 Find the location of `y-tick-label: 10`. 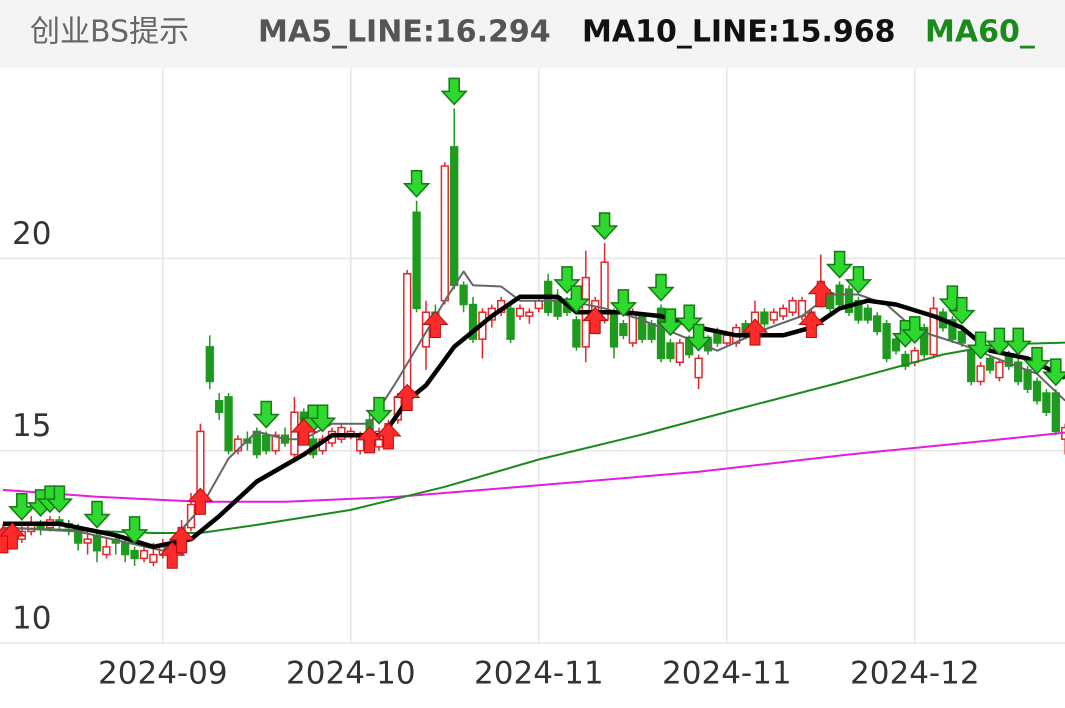

y-tick-label: 10 is located at coordinates (31, 619).